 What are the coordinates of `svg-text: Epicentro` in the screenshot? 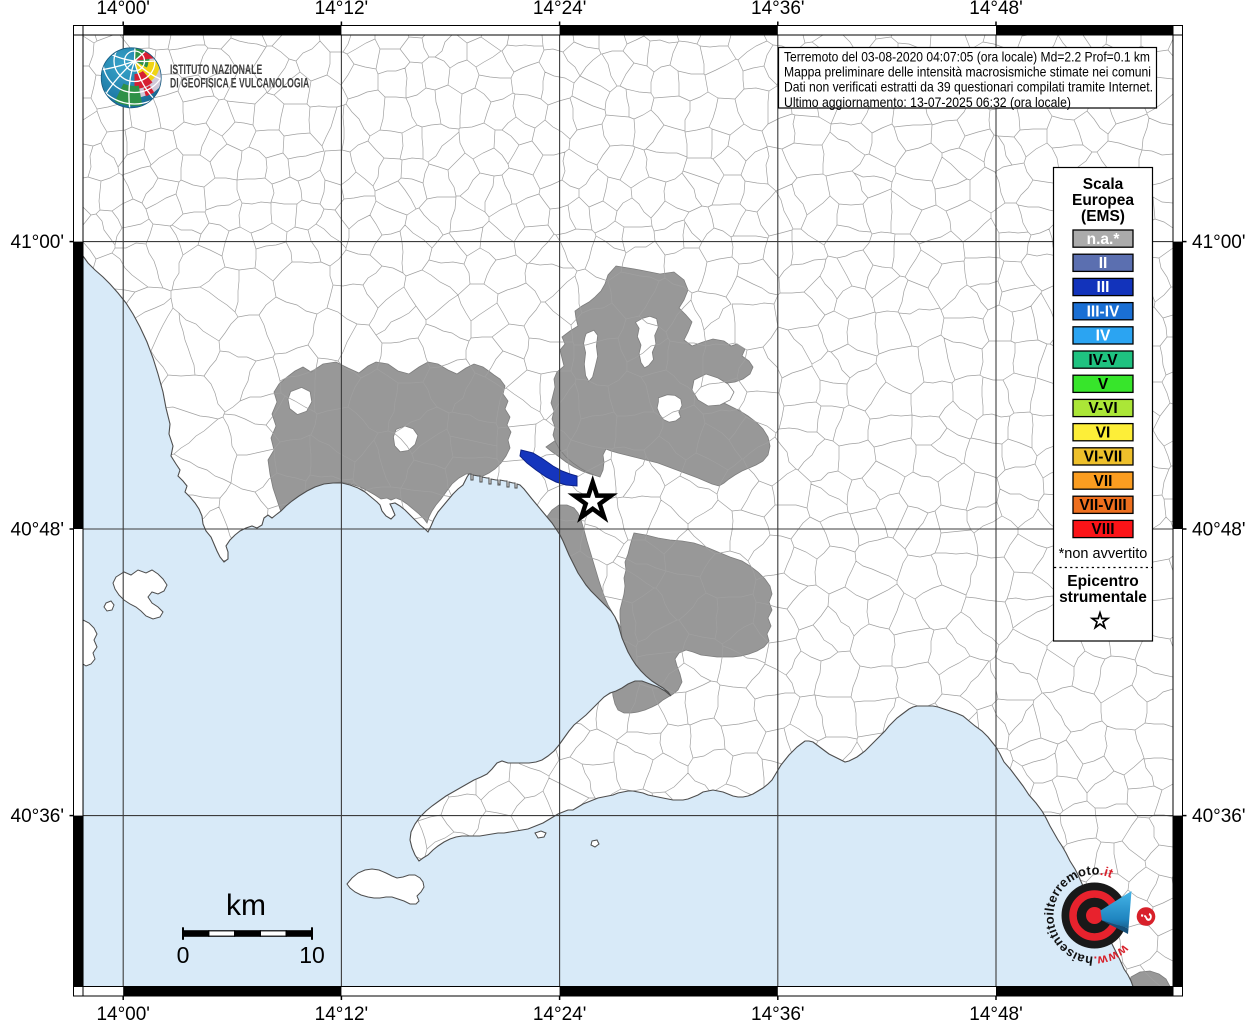 It's located at (1102, 581).